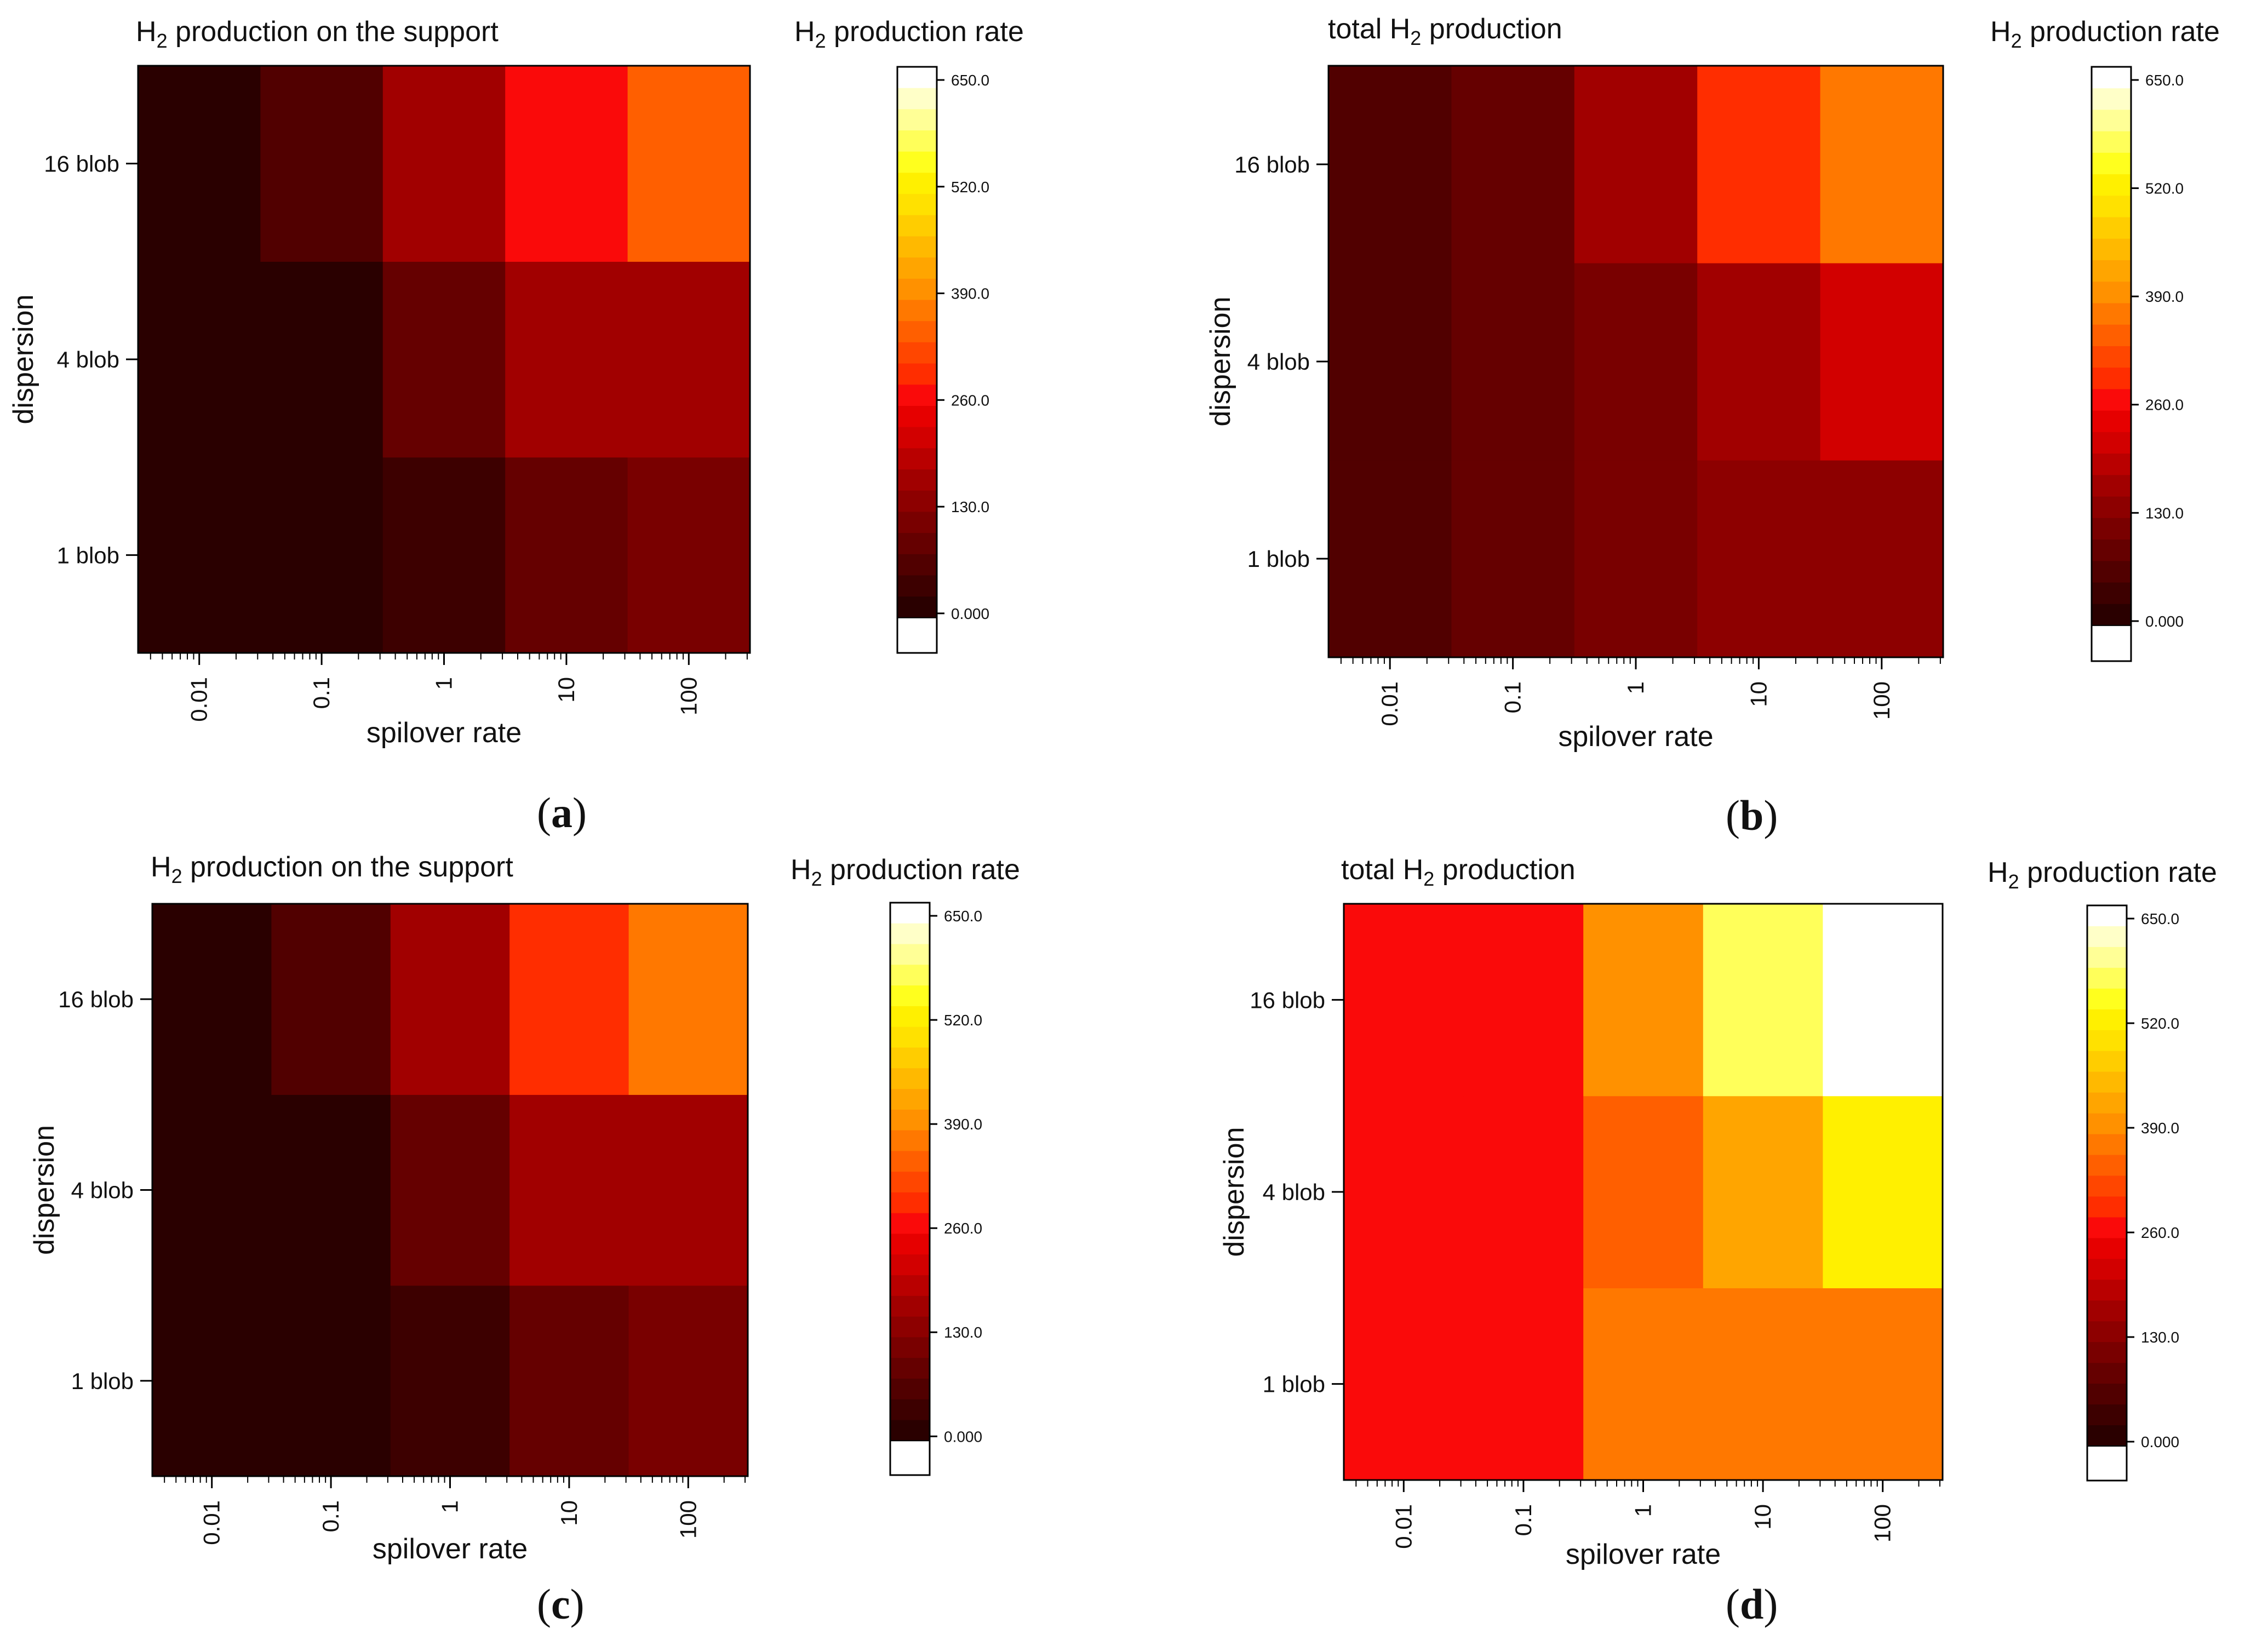  Describe the element at coordinates (1445, 31) in the screenshot. I see `panel-title: total H2 production` at that location.